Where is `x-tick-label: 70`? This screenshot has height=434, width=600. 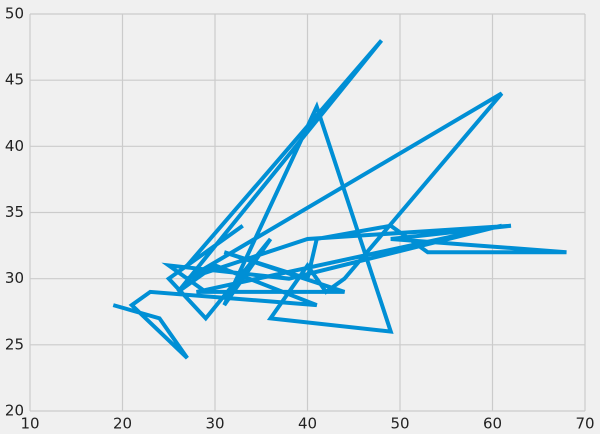
x-tick-label: 70 is located at coordinates (584, 424).